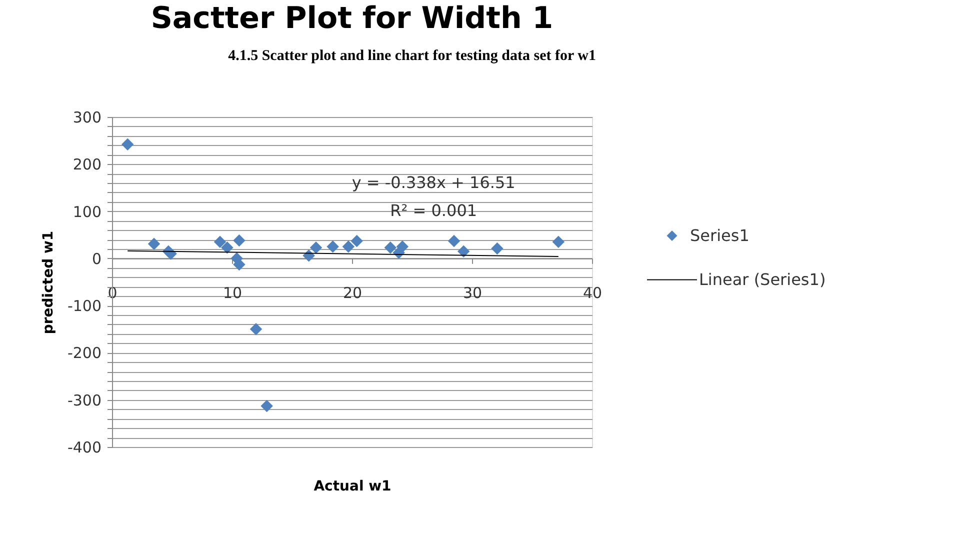  Describe the element at coordinates (352, 18) in the screenshot. I see `chart-title: Sactter Plot for Width 1` at that location.